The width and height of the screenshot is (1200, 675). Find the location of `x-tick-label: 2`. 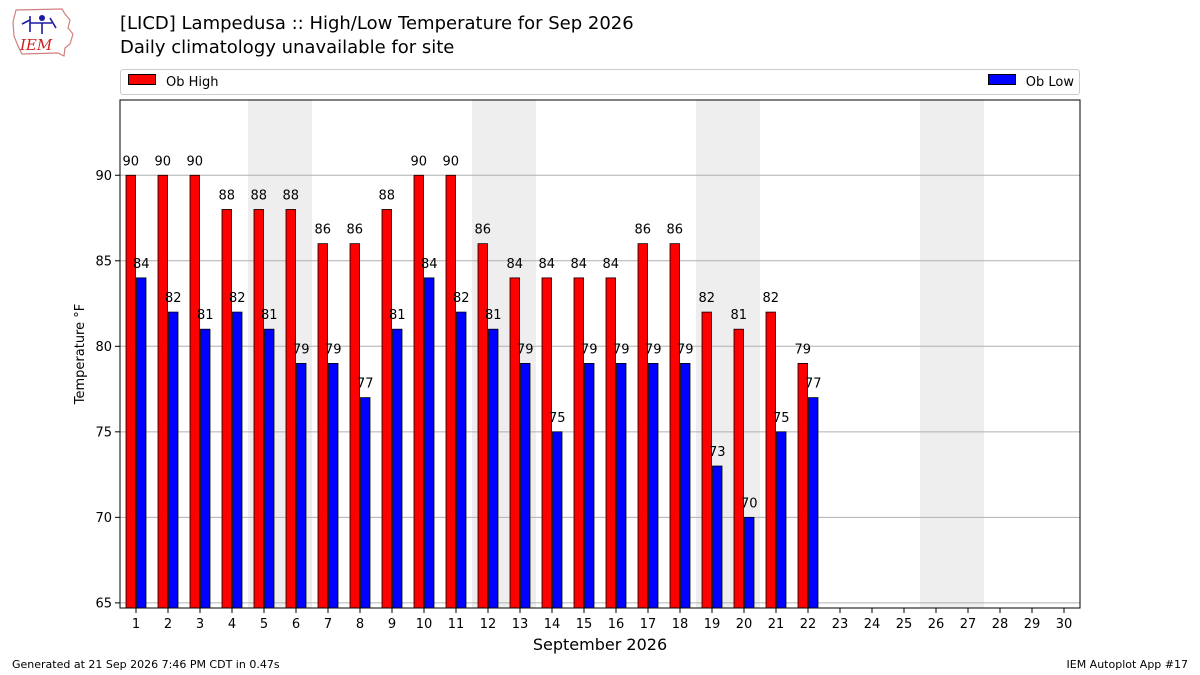

x-tick-label: 2 is located at coordinates (168, 624).